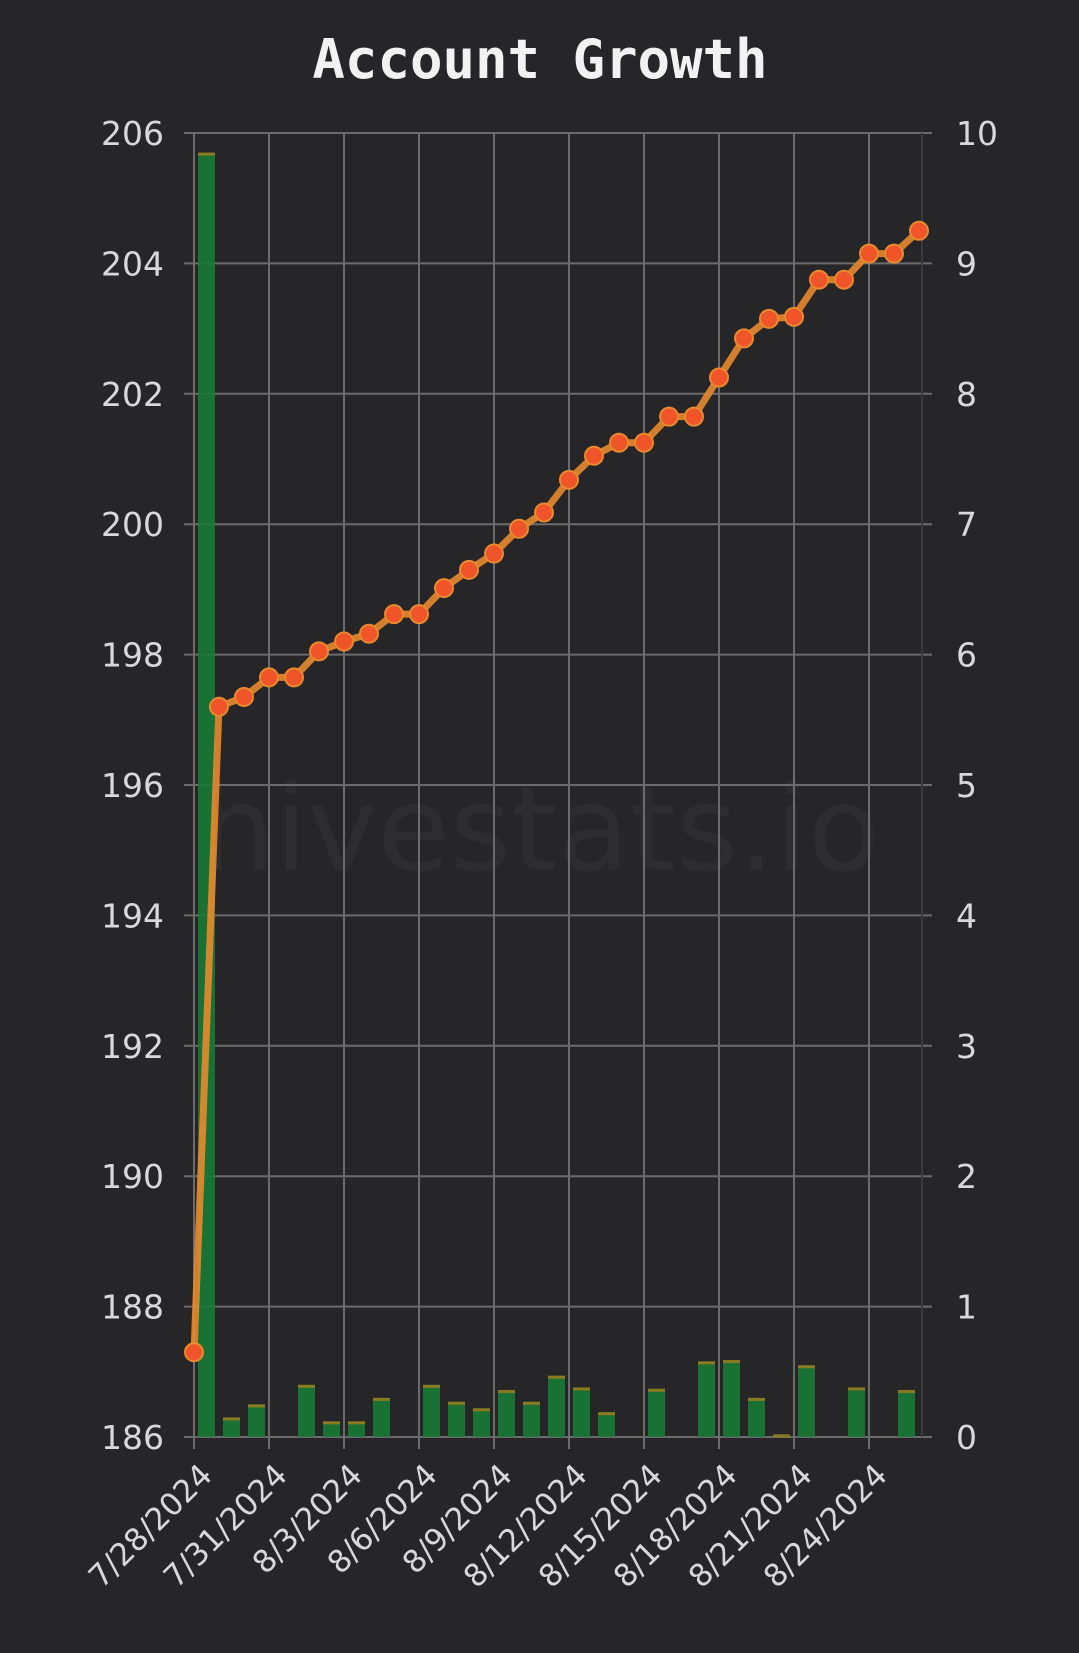 This screenshot has width=1079, height=1653. I want to click on left-axis-tick-label: 196, so click(132, 785).